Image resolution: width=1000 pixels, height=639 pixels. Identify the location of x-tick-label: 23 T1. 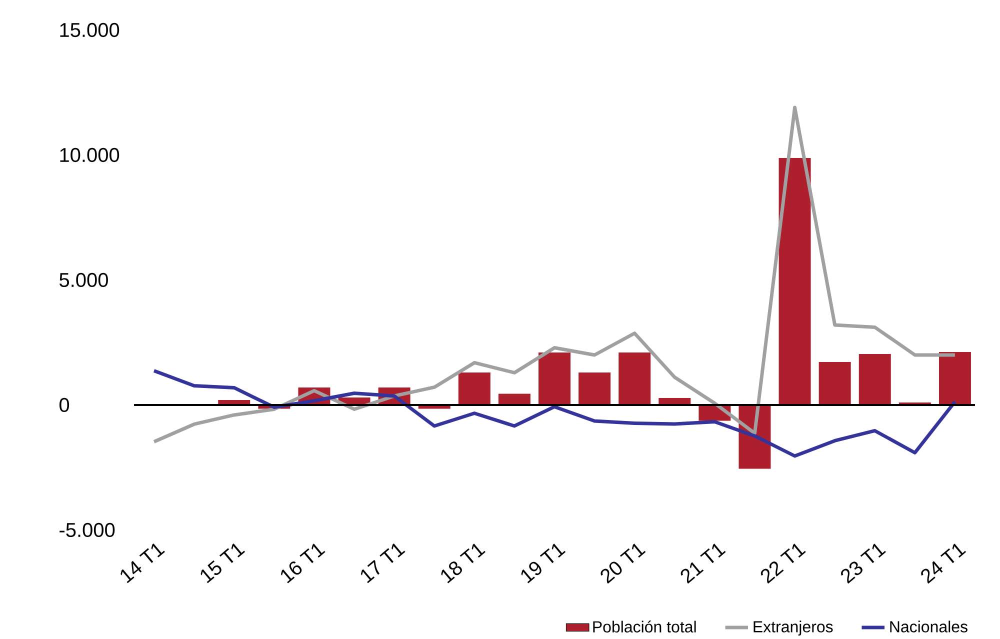
(863, 564).